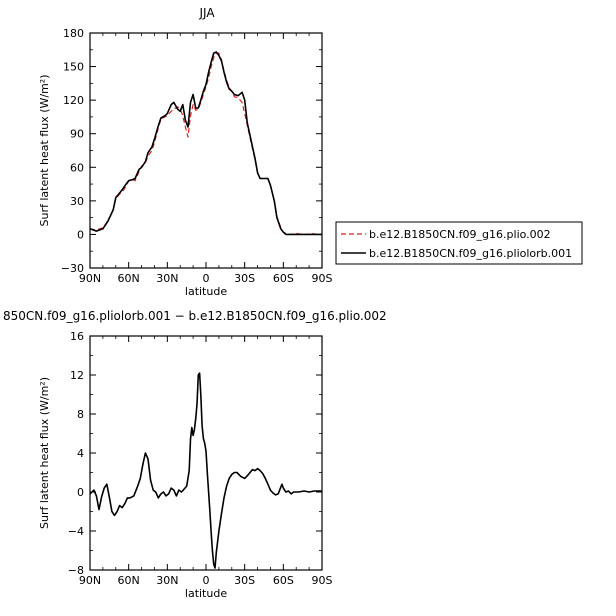 This screenshot has height=616, width=616. I want to click on y-tick-label: 150, so click(73, 67).